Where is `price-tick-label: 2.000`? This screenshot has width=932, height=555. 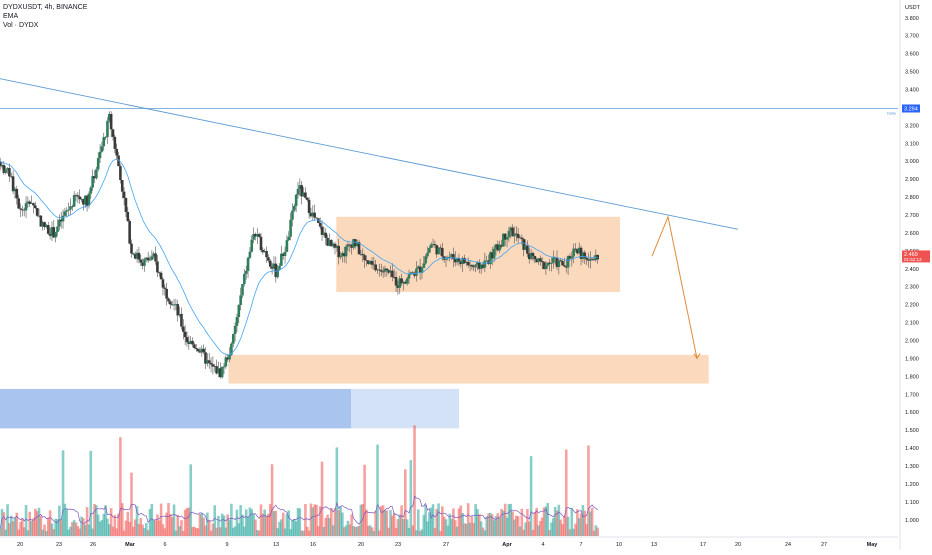
price-tick-label: 2.000 is located at coordinates (912, 342).